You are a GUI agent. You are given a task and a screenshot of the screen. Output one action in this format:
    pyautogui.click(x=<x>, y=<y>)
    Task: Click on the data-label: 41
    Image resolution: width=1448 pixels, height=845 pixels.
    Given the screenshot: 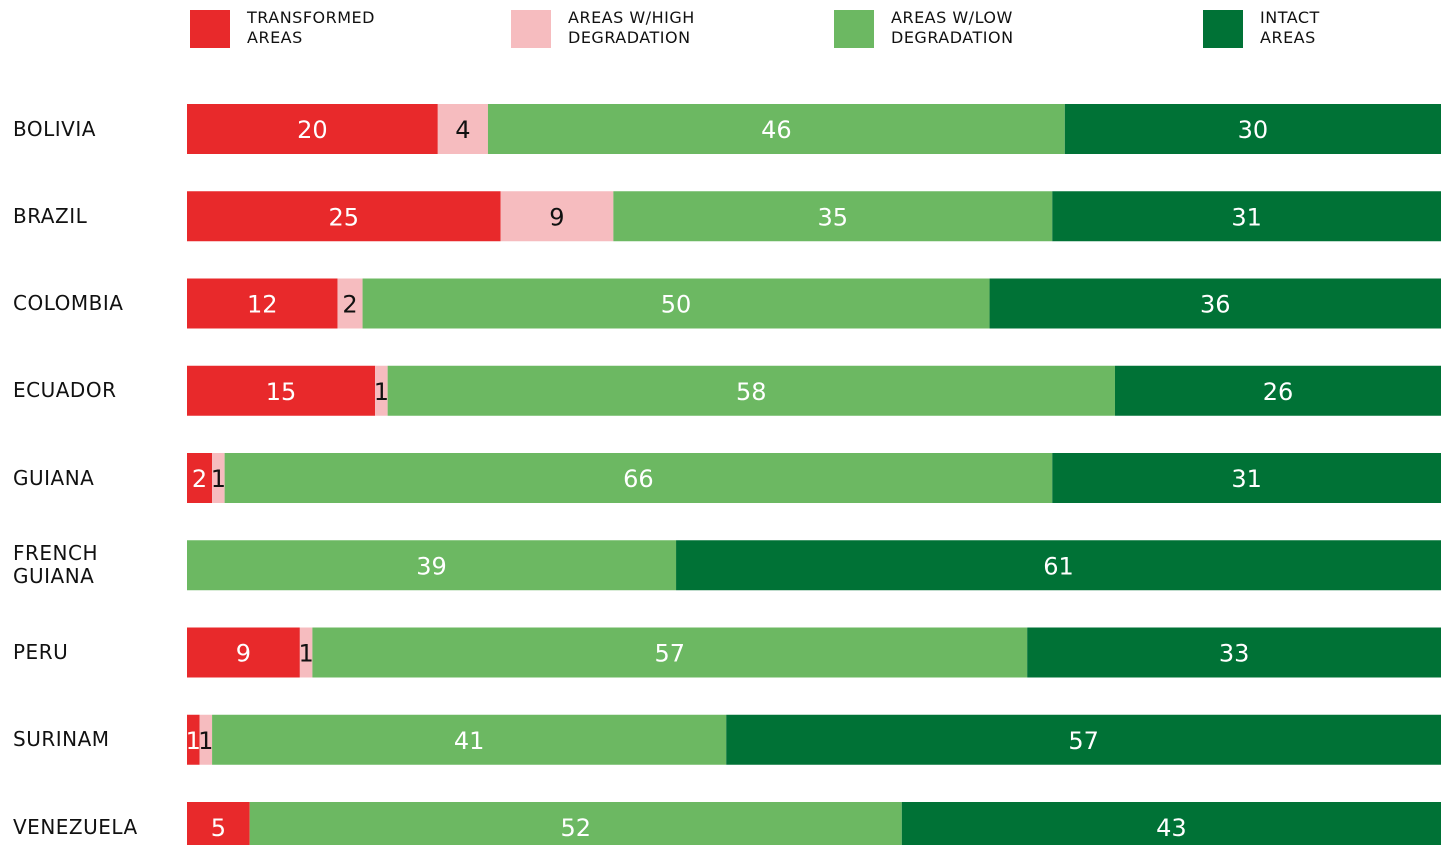 What is the action you would take?
    pyautogui.click(x=469, y=741)
    